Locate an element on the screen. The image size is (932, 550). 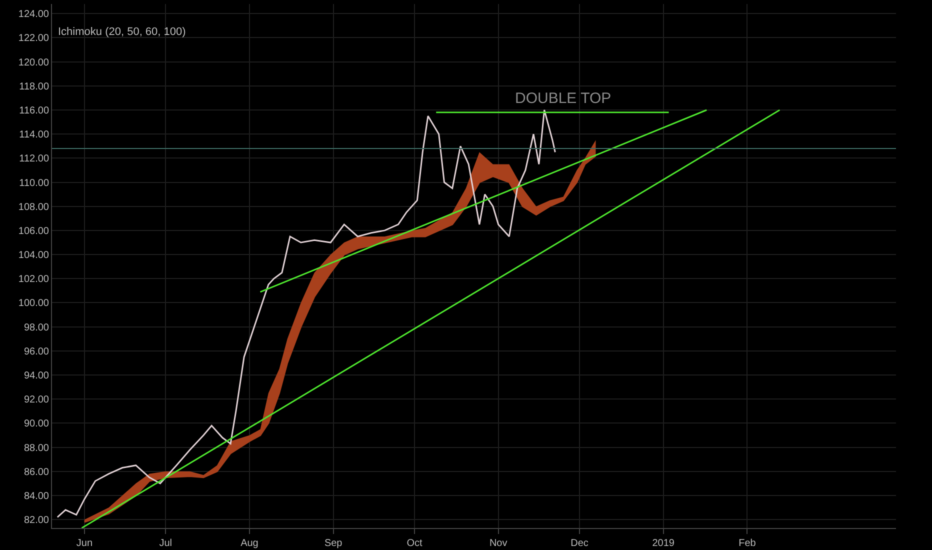
y-tick-label: 104.00 is located at coordinates (34, 256).